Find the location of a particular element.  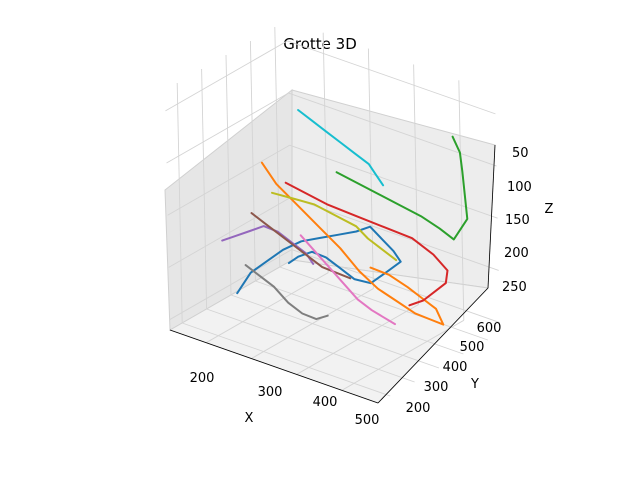

z-tick-label: 250 is located at coordinates (514, 287).